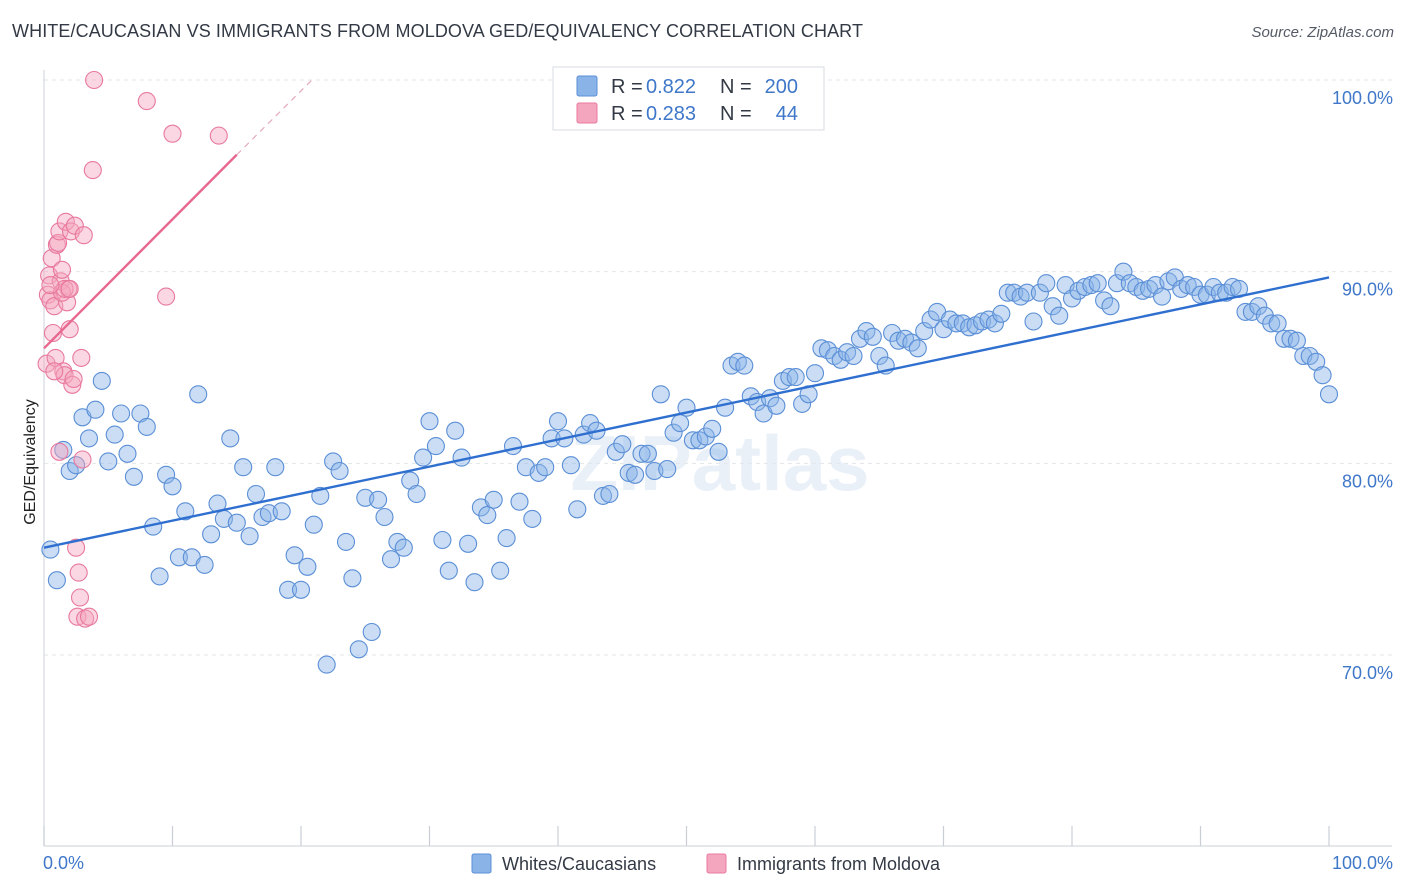  I want to click on stats-legend-box, so click(688, 98).